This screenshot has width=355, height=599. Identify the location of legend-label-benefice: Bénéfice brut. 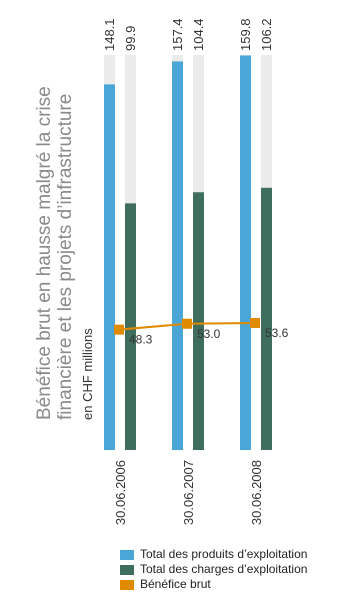
(175, 584).